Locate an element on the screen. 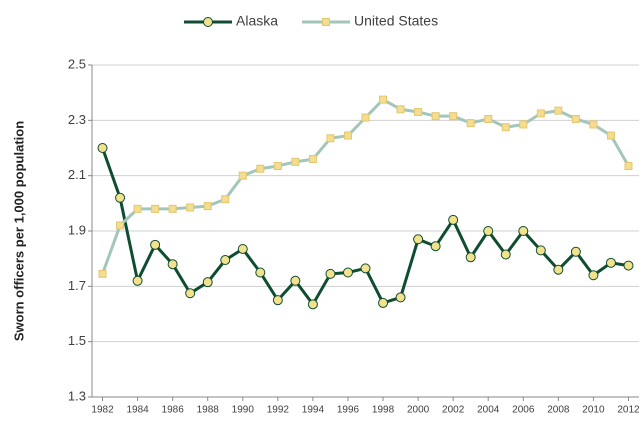 Image resolution: width=644 pixels, height=421 pixels. x-tick-label: 1998 is located at coordinates (383, 410).